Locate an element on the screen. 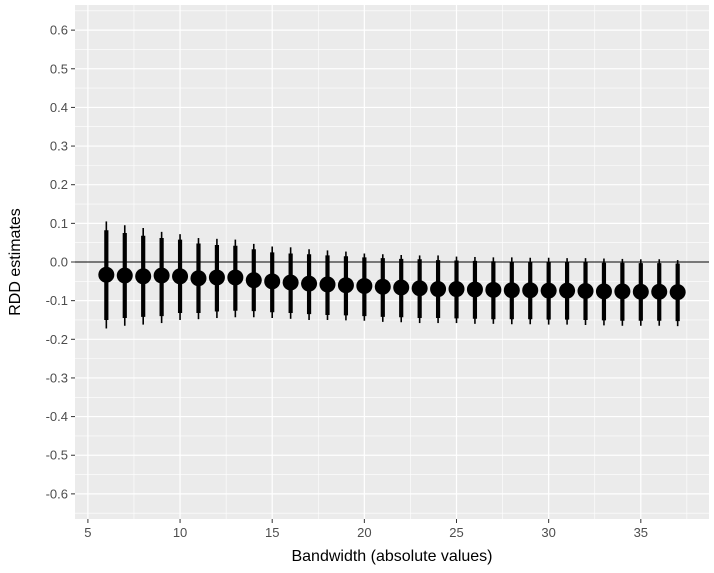  y-tick-label: 0.1 is located at coordinates (59, 223).